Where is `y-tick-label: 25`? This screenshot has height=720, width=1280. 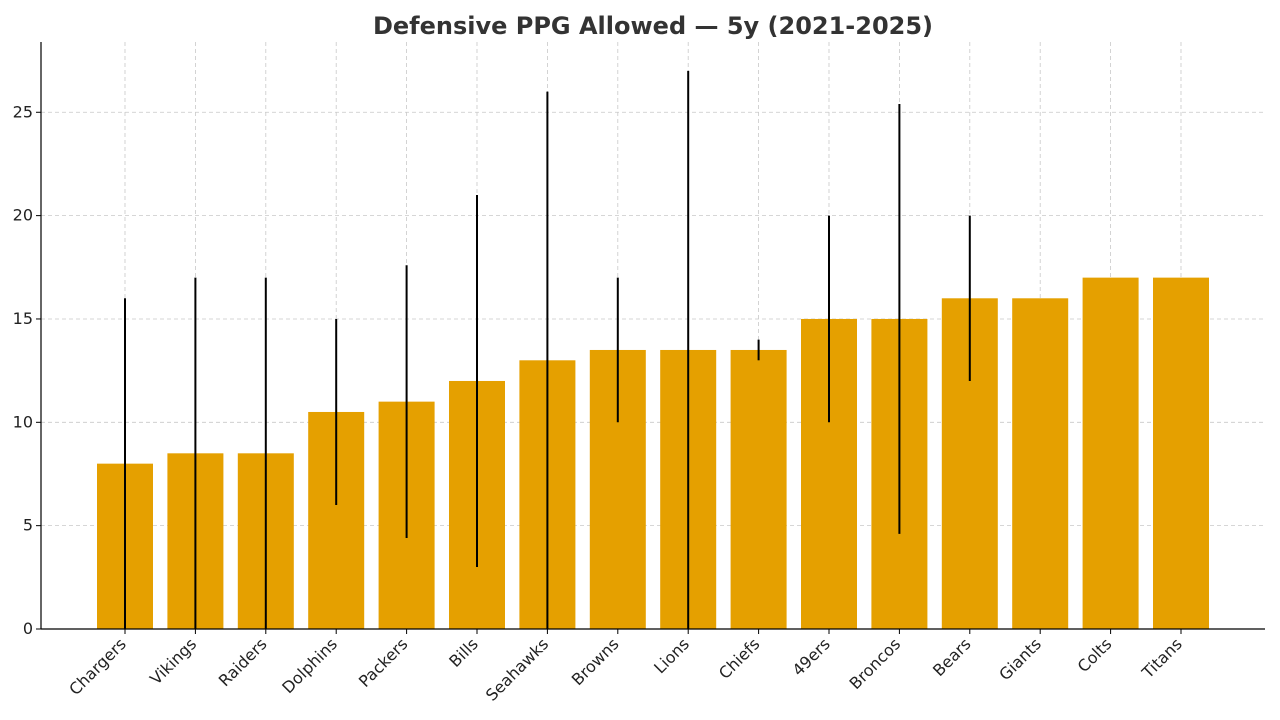
y-tick-label: 25 is located at coordinates (23, 111).